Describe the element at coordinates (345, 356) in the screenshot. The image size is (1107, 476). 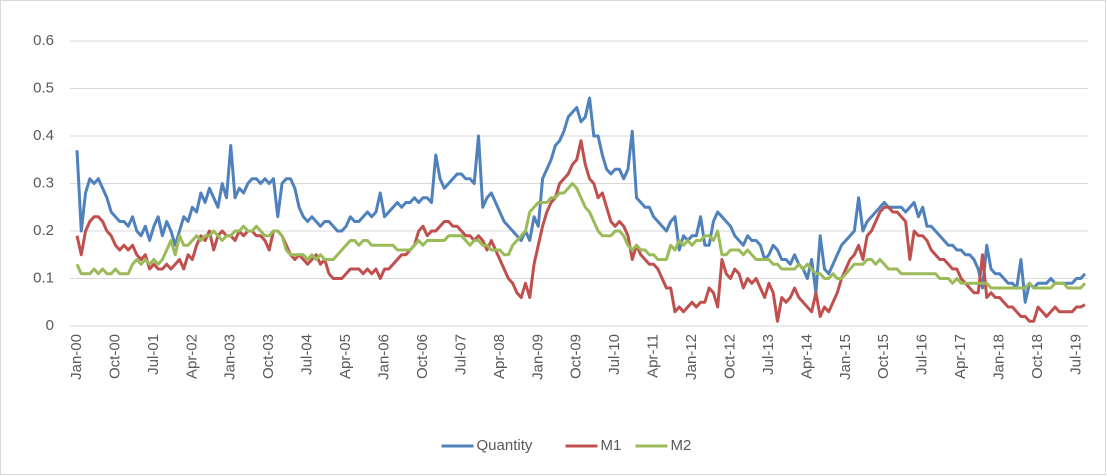
I see `x-tick-label: Apr-05` at that location.